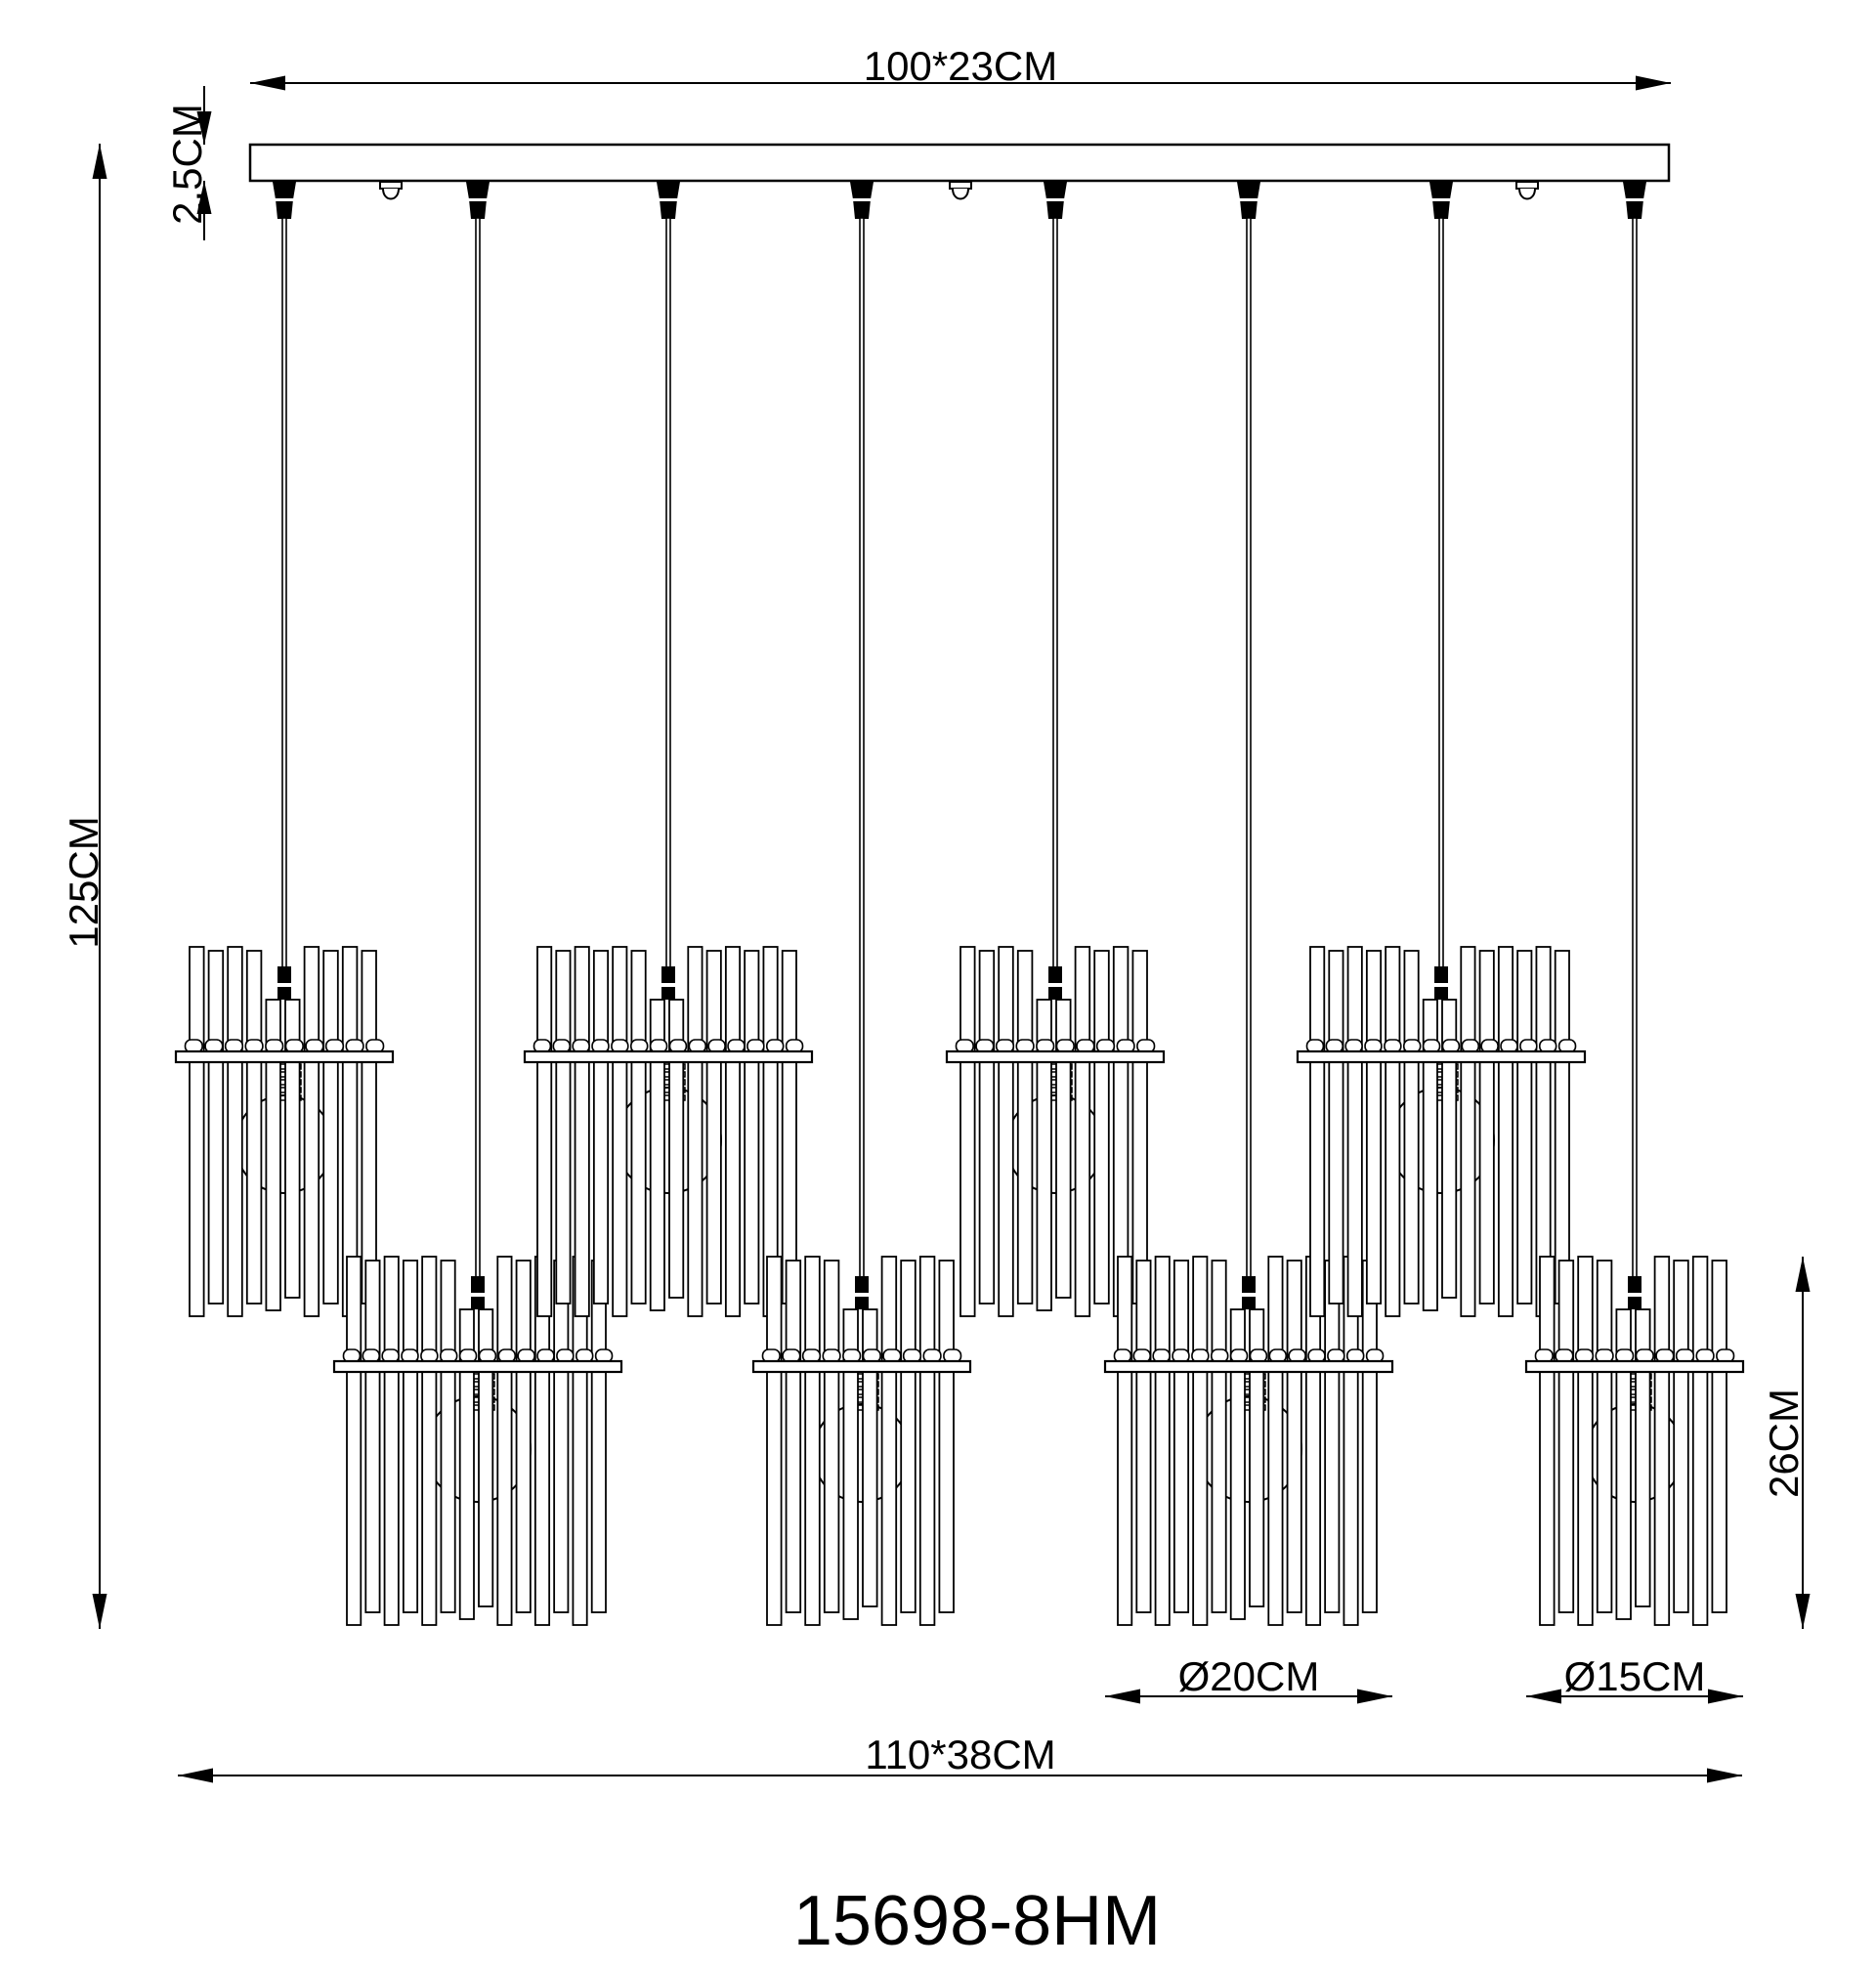 Image resolution: width=1876 pixels, height=1968 pixels. I want to click on dimension-overall-size: 110*38CM, so click(960, 1757).